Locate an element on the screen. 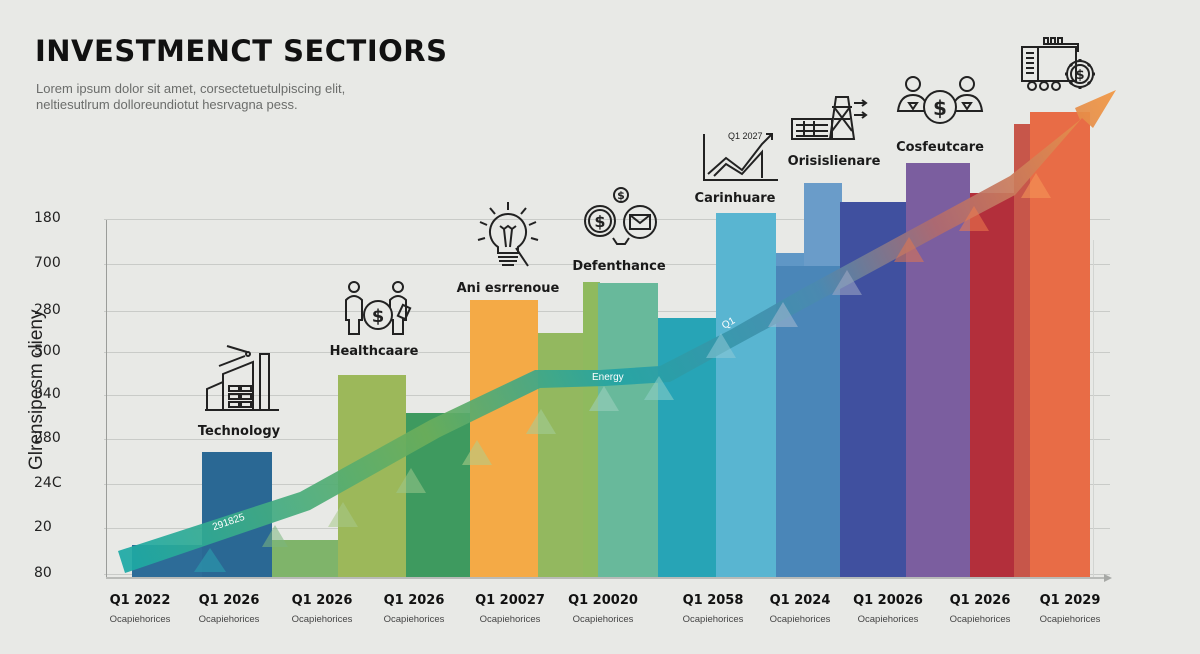 The height and width of the screenshot is (654, 1200). x-tick-label: Q1 2029 is located at coordinates (1070, 600).